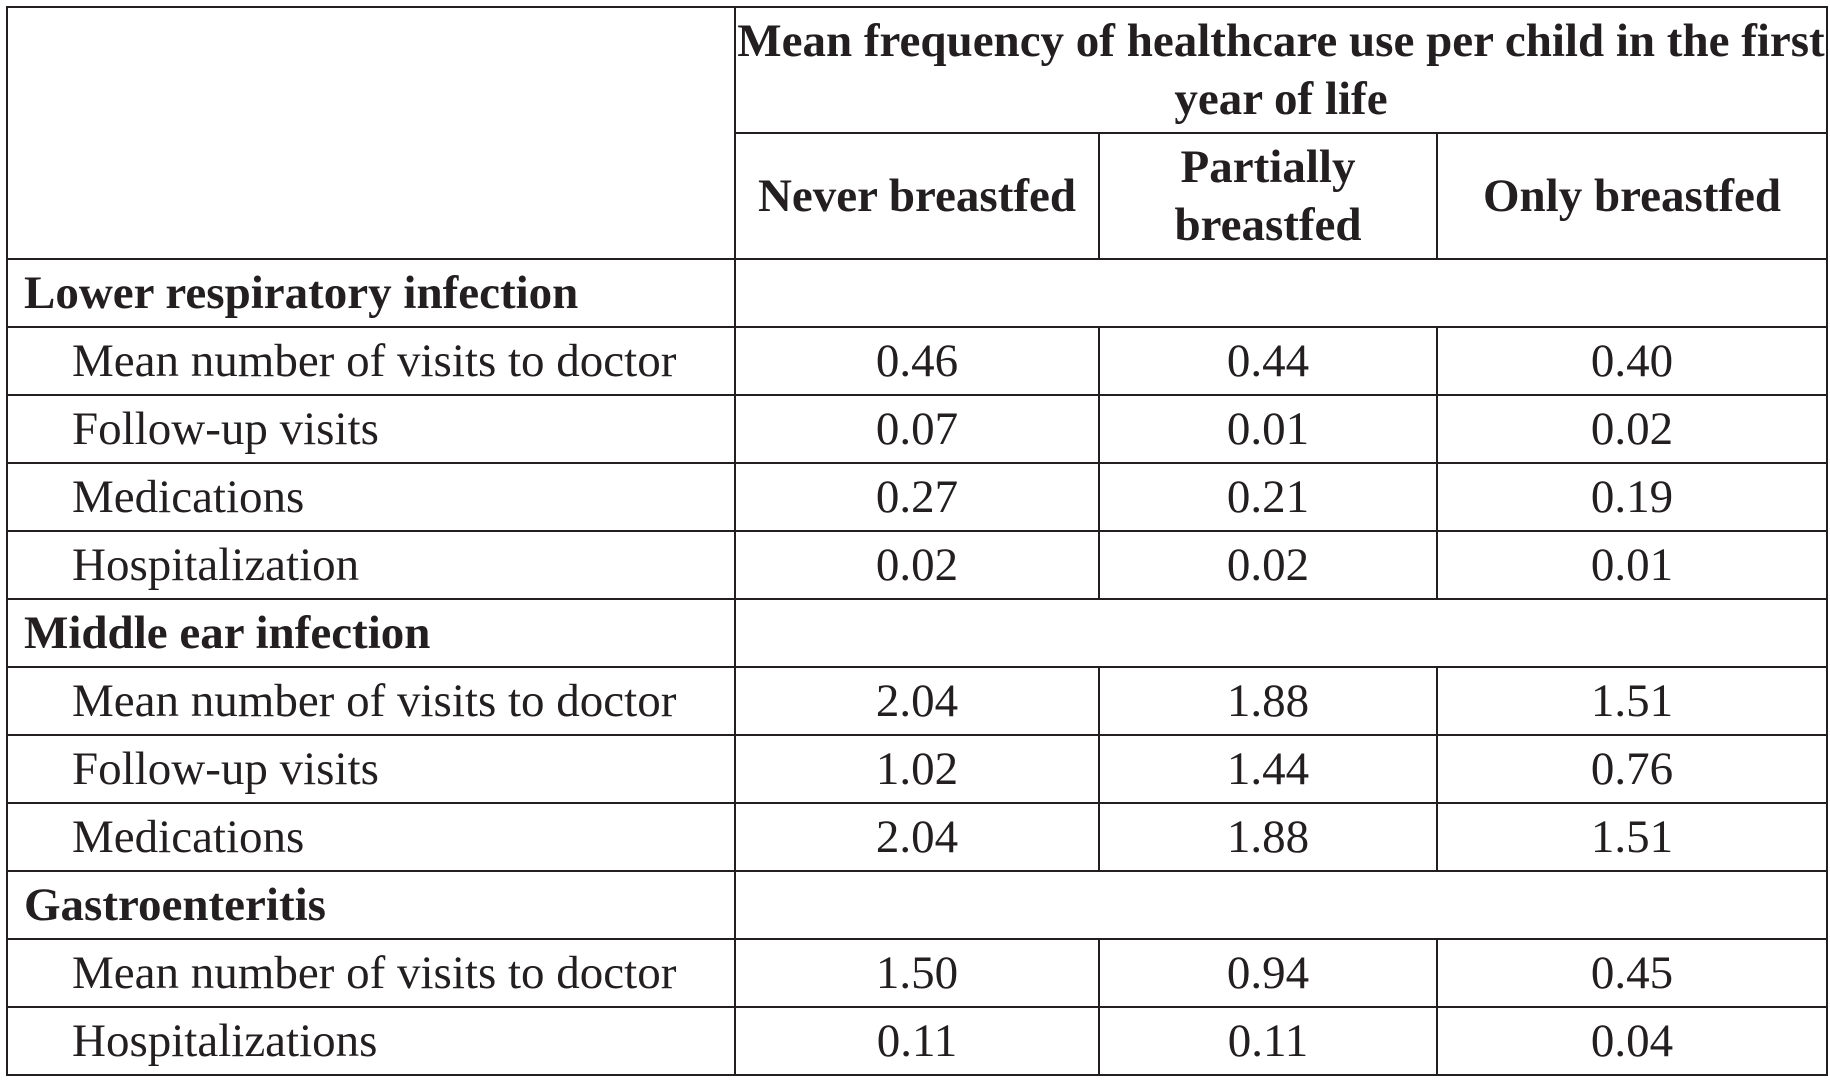 Image resolution: width=1830 pixels, height=1083 pixels. What do you see at coordinates (917, 196) in the screenshot?
I see `column-header-never-breastfed: Never breastfed` at bounding box center [917, 196].